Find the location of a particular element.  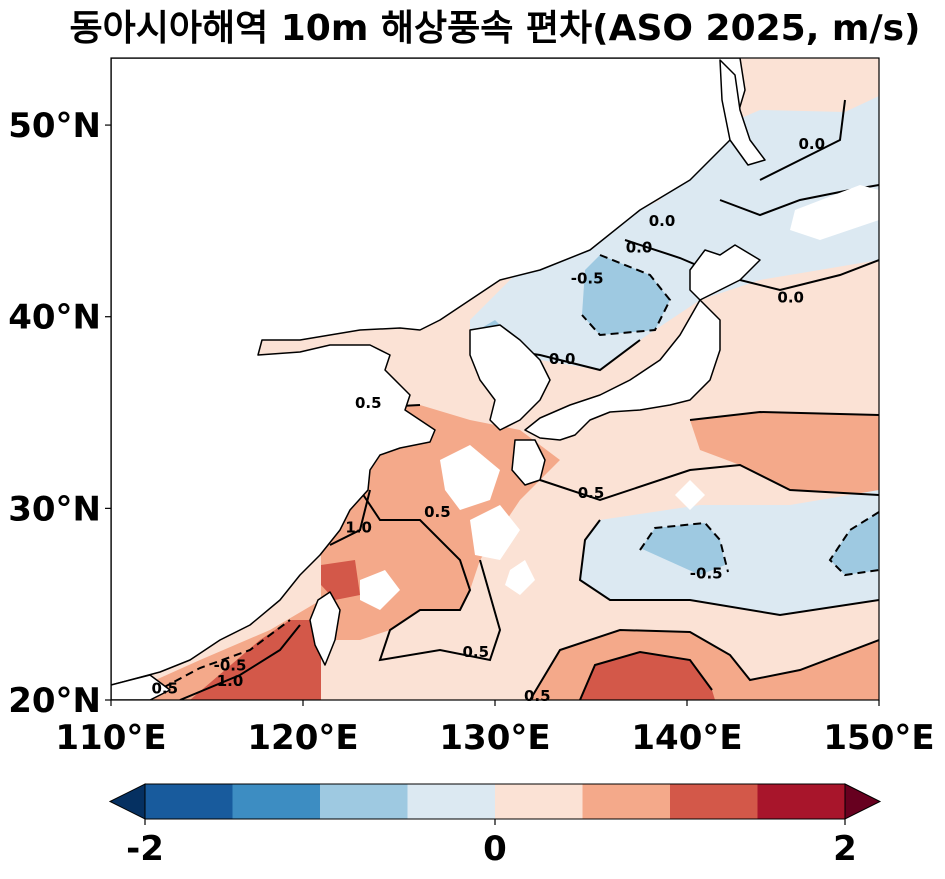

x-tick-label: 130°E is located at coordinates (494, 738).